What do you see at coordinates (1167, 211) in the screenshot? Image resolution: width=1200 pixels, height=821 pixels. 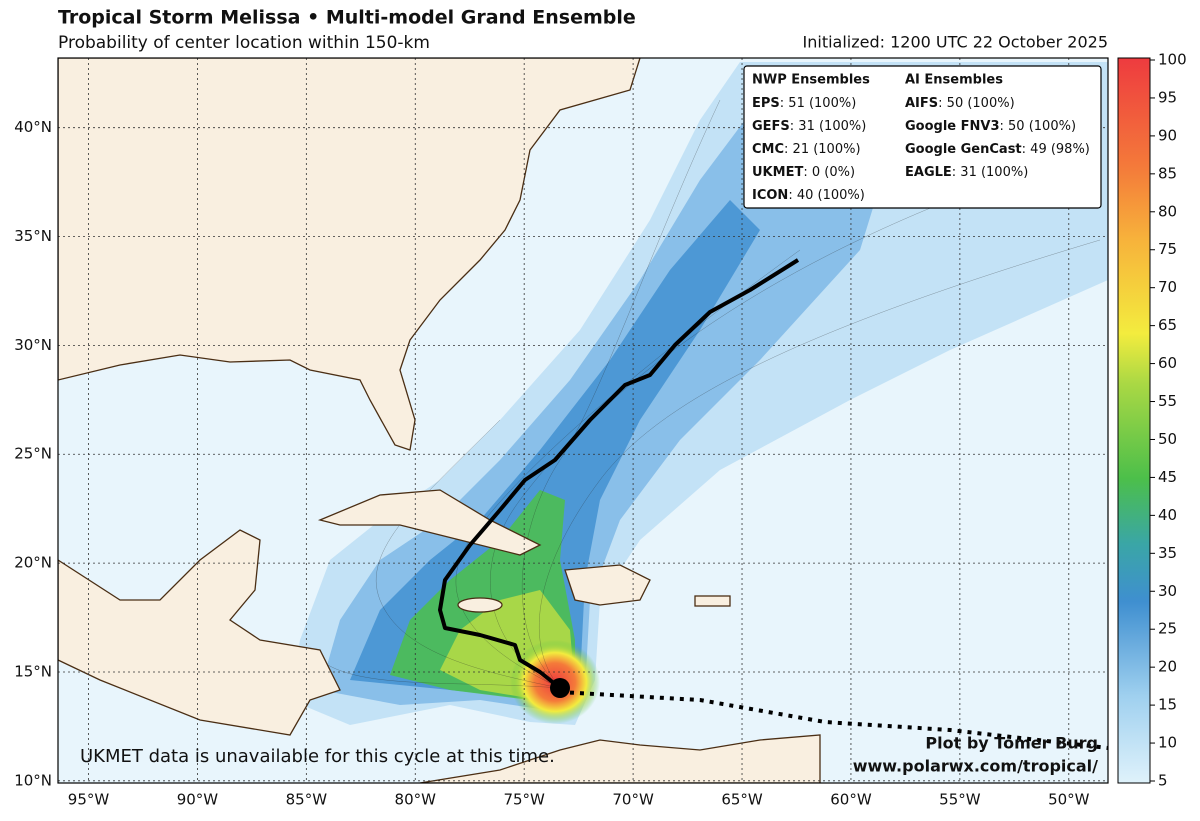 I see `colorbar-label: 80` at bounding box center [1167, 211].